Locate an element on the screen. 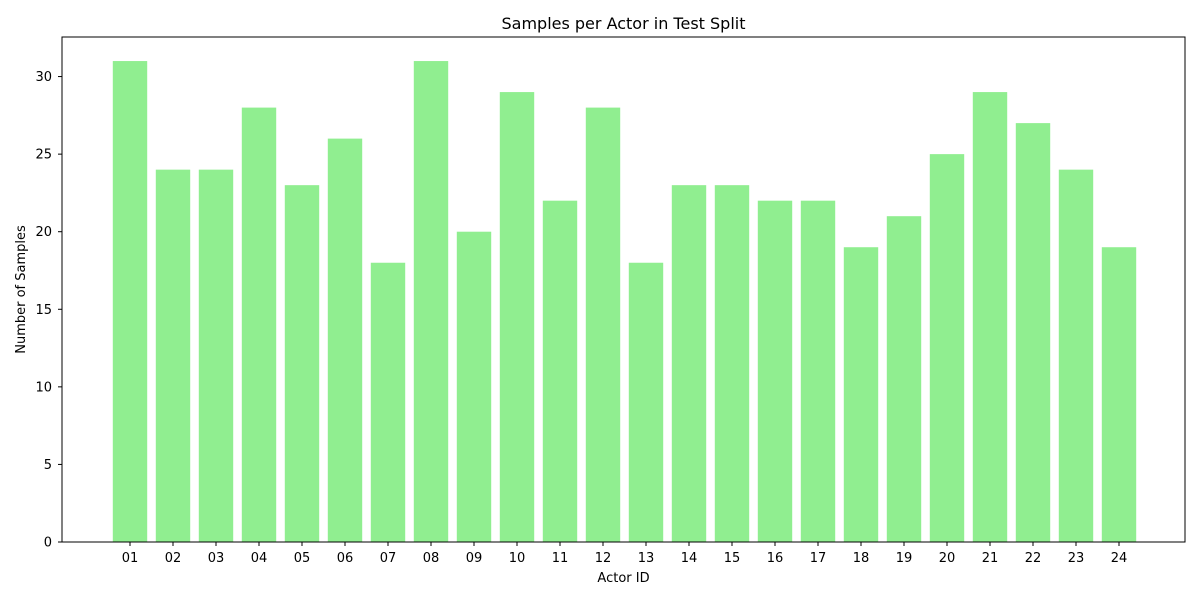 The image size is (1200, 604). x-tick-label-07: 07 is located at coordinates (388, 558).